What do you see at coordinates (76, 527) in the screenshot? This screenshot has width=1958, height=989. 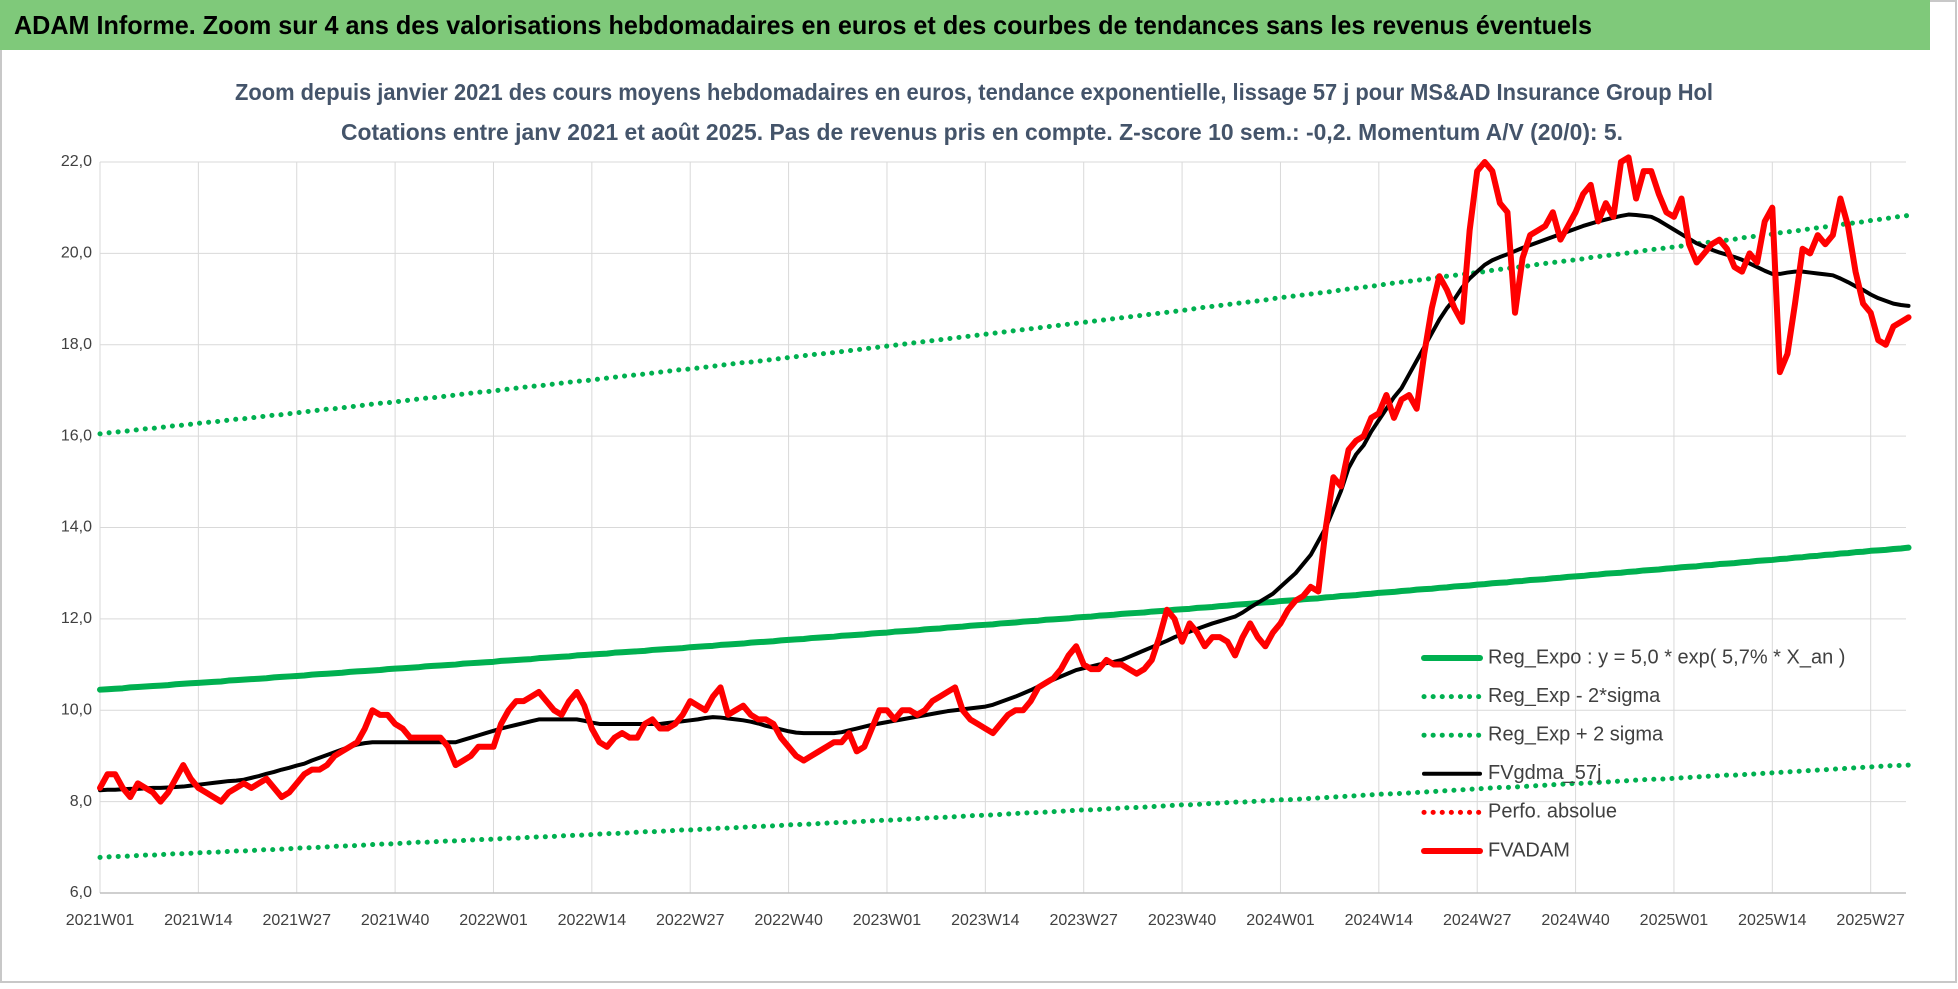 I see `y-tick-label: 14,0` at bounding box center [76, 527].